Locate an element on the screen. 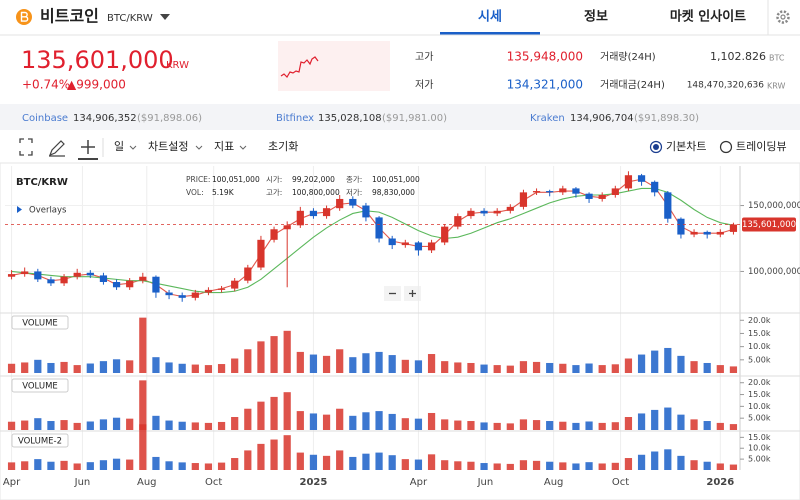  settings-icon is located at coordinates (783, 17).